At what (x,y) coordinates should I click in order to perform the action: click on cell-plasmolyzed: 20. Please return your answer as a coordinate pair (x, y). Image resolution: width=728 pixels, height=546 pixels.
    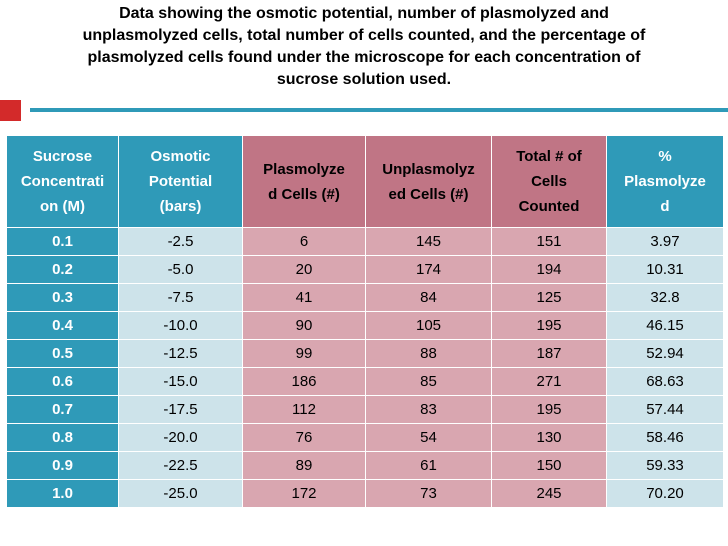
    Looking at the image, I should click on (304, 269).